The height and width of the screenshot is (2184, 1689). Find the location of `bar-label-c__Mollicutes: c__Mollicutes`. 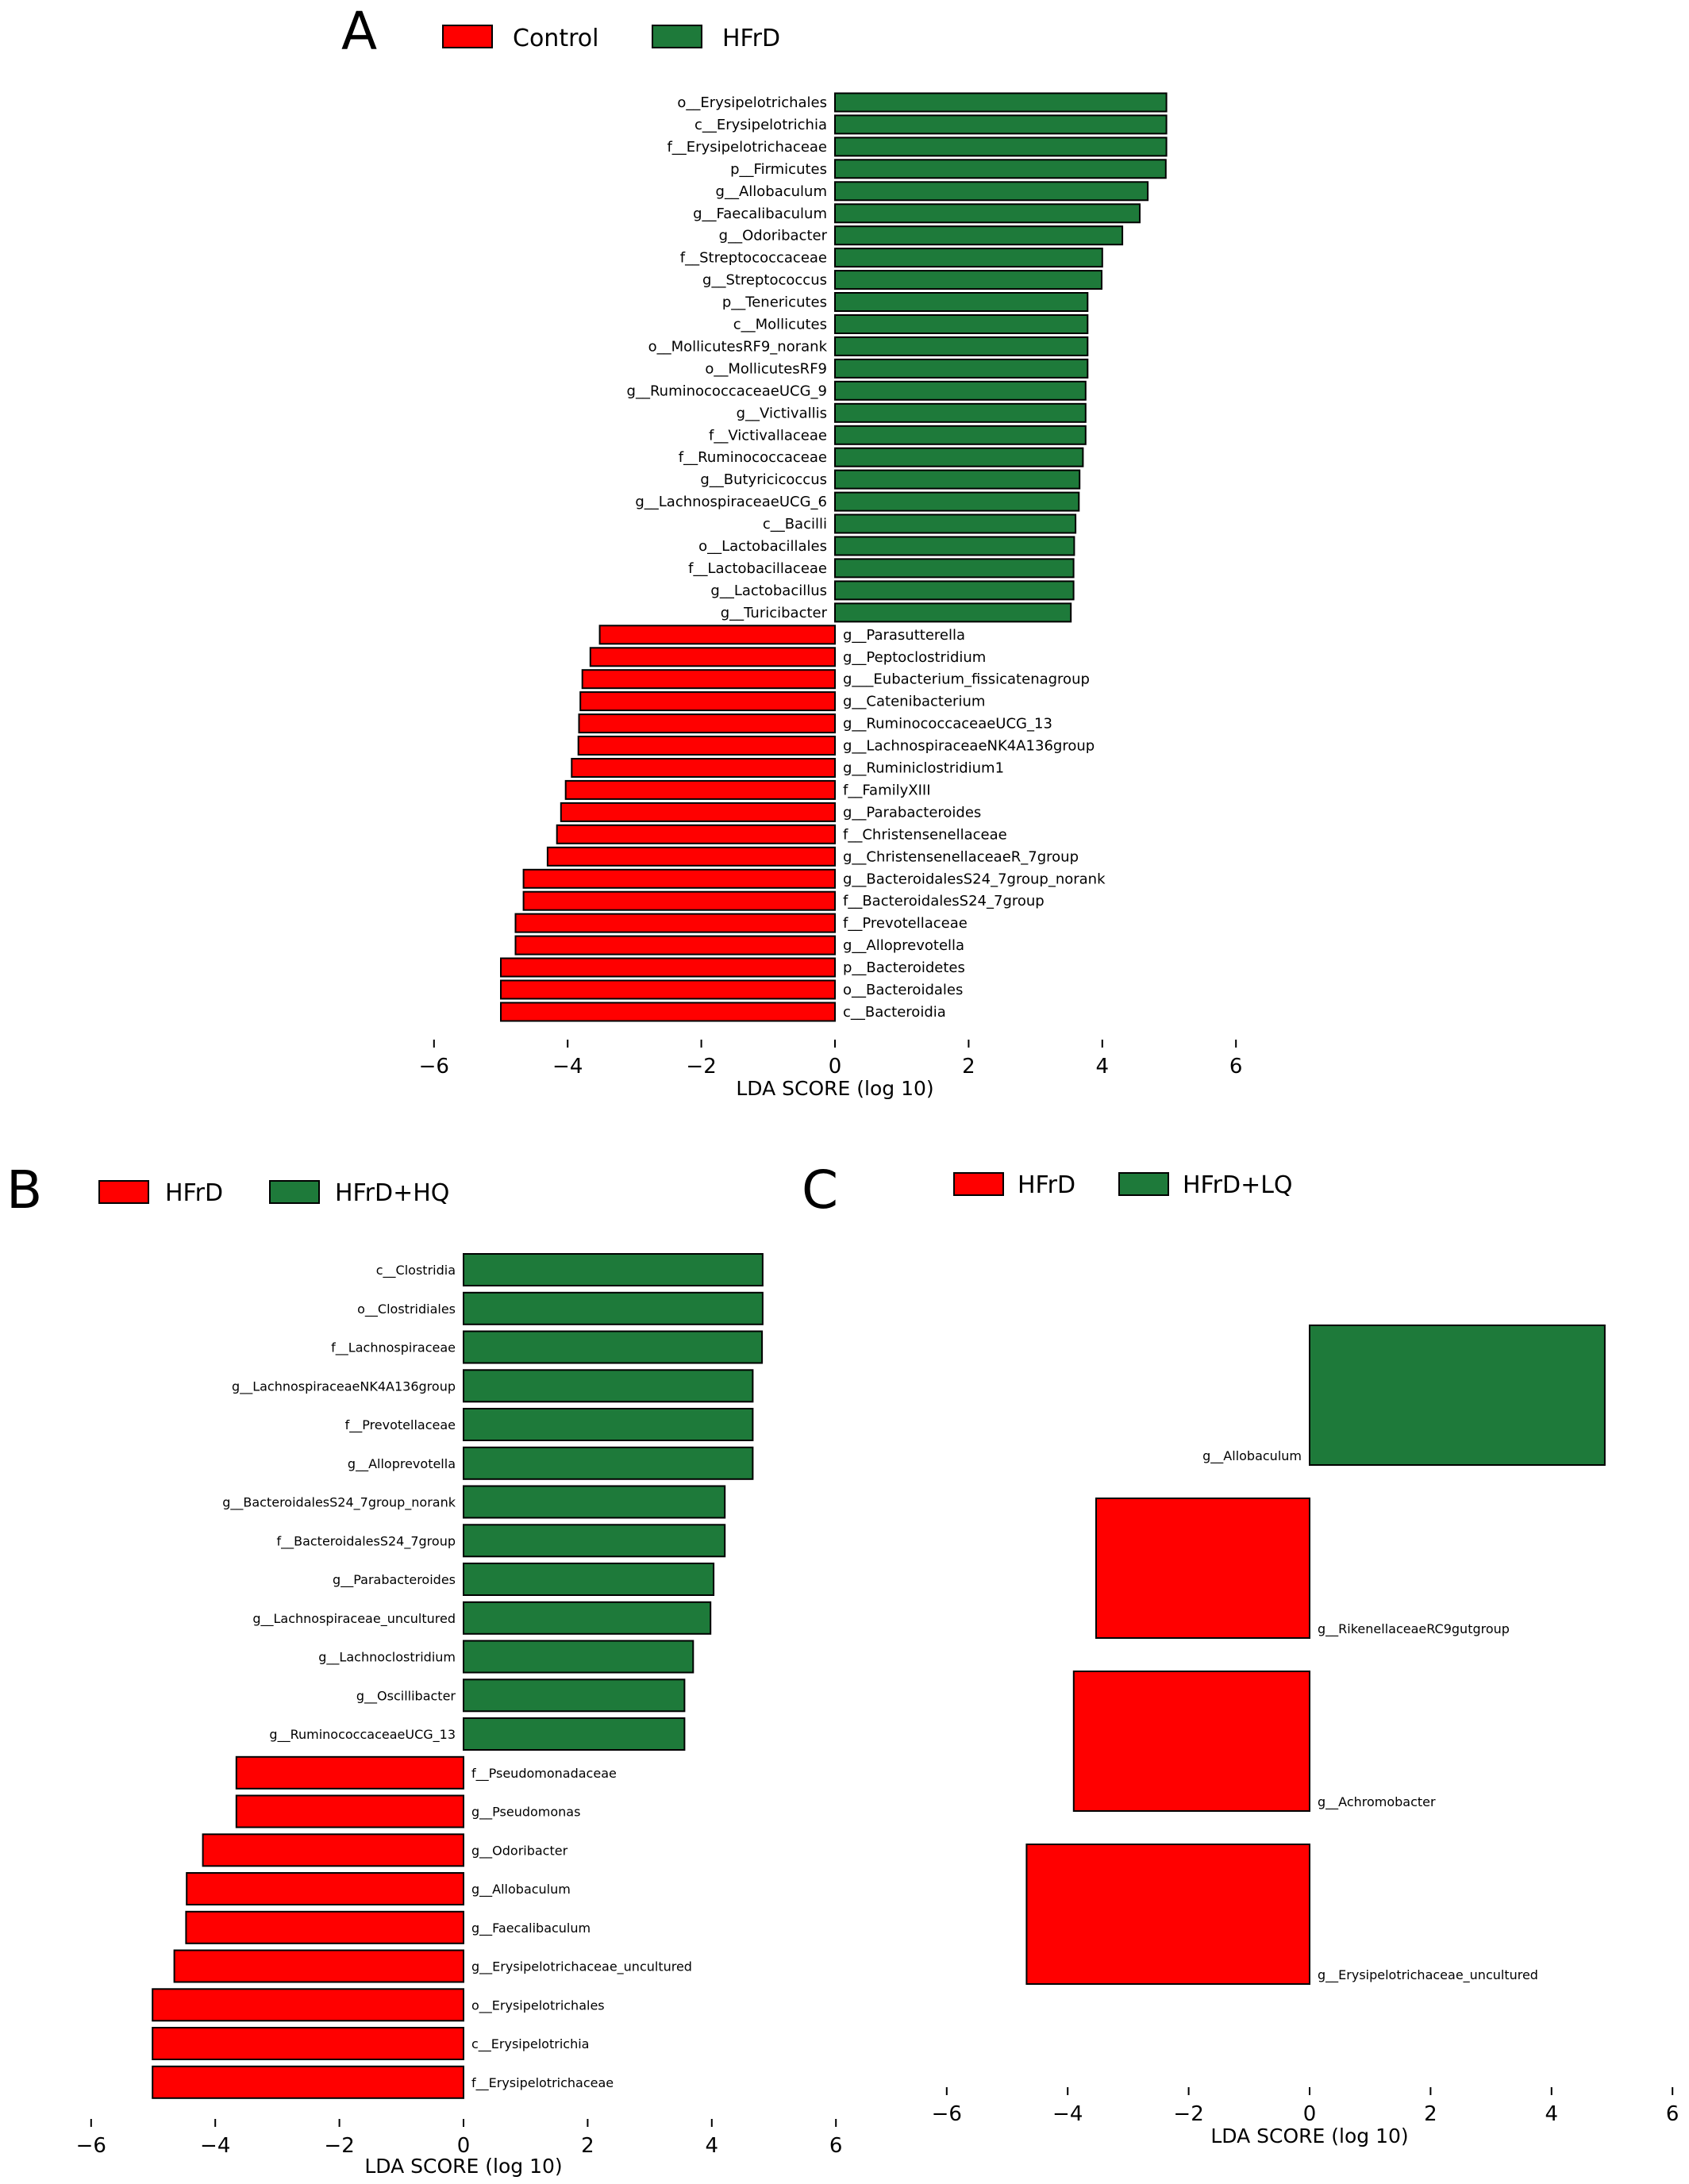

bar-label-c__Mollicutes: c__Mollicutes is located at coordinates (780, 325).